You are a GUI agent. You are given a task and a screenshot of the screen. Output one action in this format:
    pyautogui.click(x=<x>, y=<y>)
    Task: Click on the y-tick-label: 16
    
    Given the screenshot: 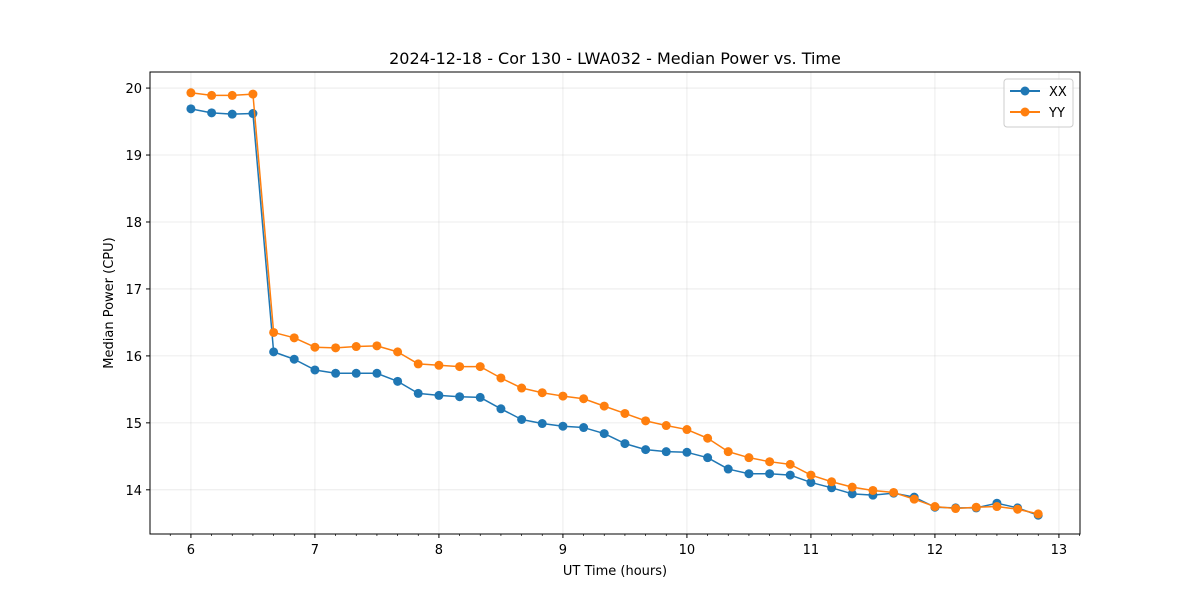 What is the action you would take?
    pyautogui.click(x=133, y=357)
    